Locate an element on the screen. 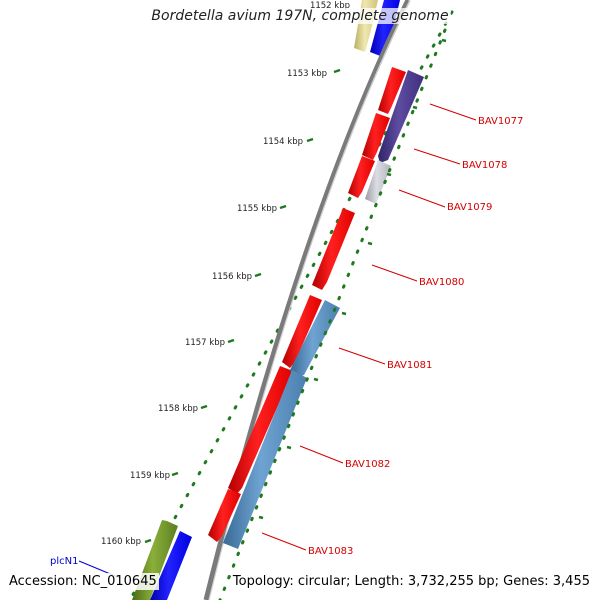  ruler-label: 1156 kbp is located at coordinates (232, 277).